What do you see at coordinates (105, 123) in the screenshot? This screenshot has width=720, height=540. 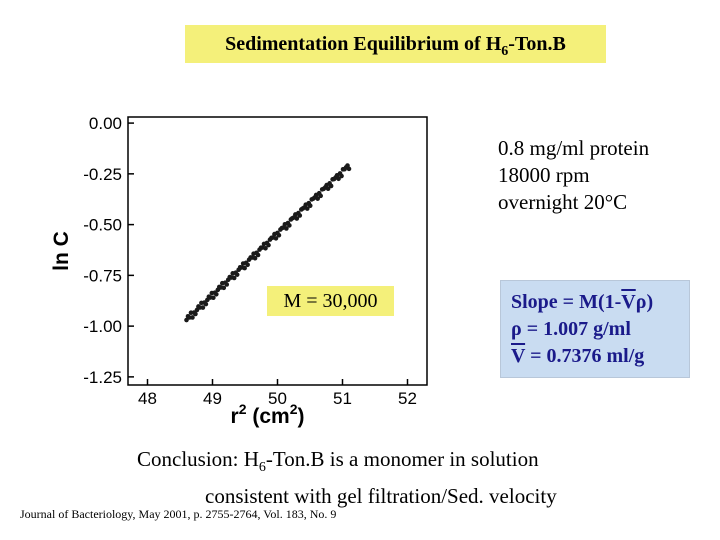 I see `y-tick-label: 0.00` at bounding box center [105, 123].